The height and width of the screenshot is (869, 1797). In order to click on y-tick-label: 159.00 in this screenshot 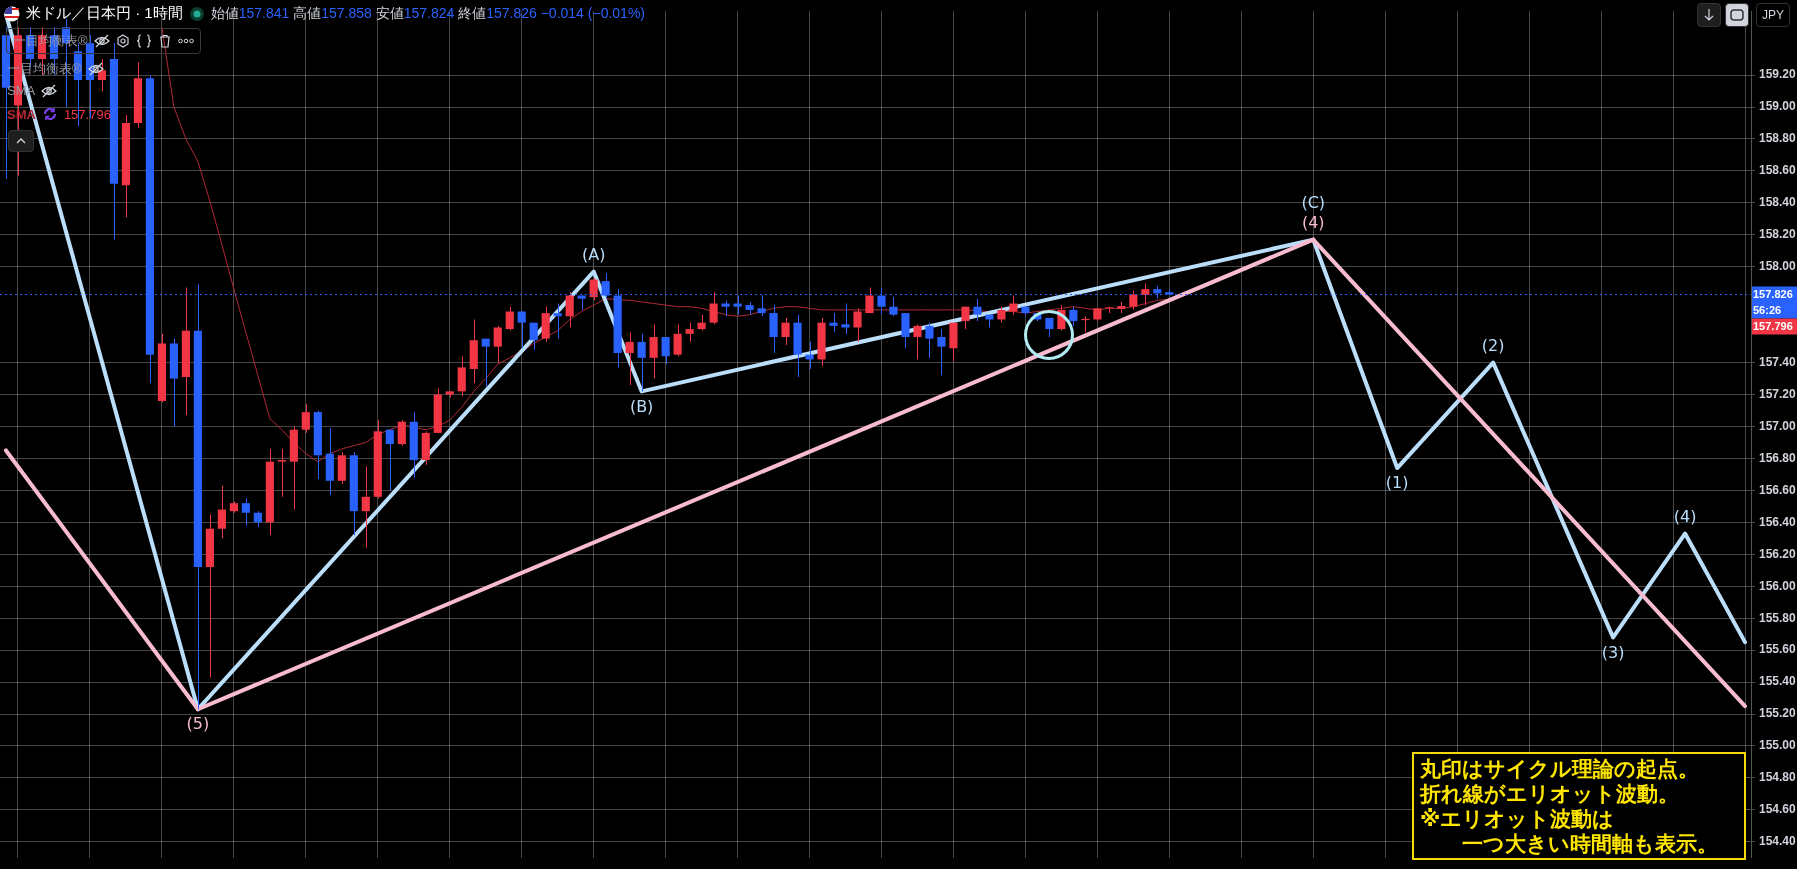, I will do `click(1778, 106)`.